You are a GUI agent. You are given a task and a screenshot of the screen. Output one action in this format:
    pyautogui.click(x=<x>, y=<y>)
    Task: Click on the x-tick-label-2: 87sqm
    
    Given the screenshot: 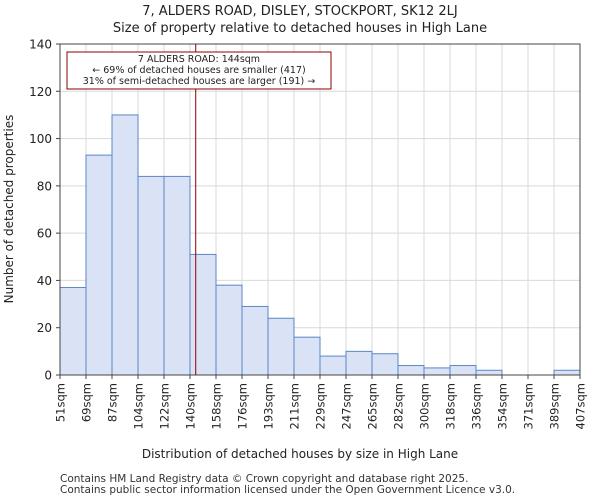 What is the action you would take?
    pyautogui.click(x=113, y=402)
    